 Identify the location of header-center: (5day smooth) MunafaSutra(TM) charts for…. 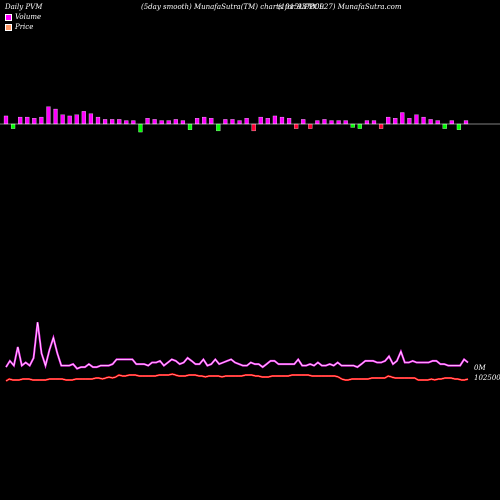
(232, 7).